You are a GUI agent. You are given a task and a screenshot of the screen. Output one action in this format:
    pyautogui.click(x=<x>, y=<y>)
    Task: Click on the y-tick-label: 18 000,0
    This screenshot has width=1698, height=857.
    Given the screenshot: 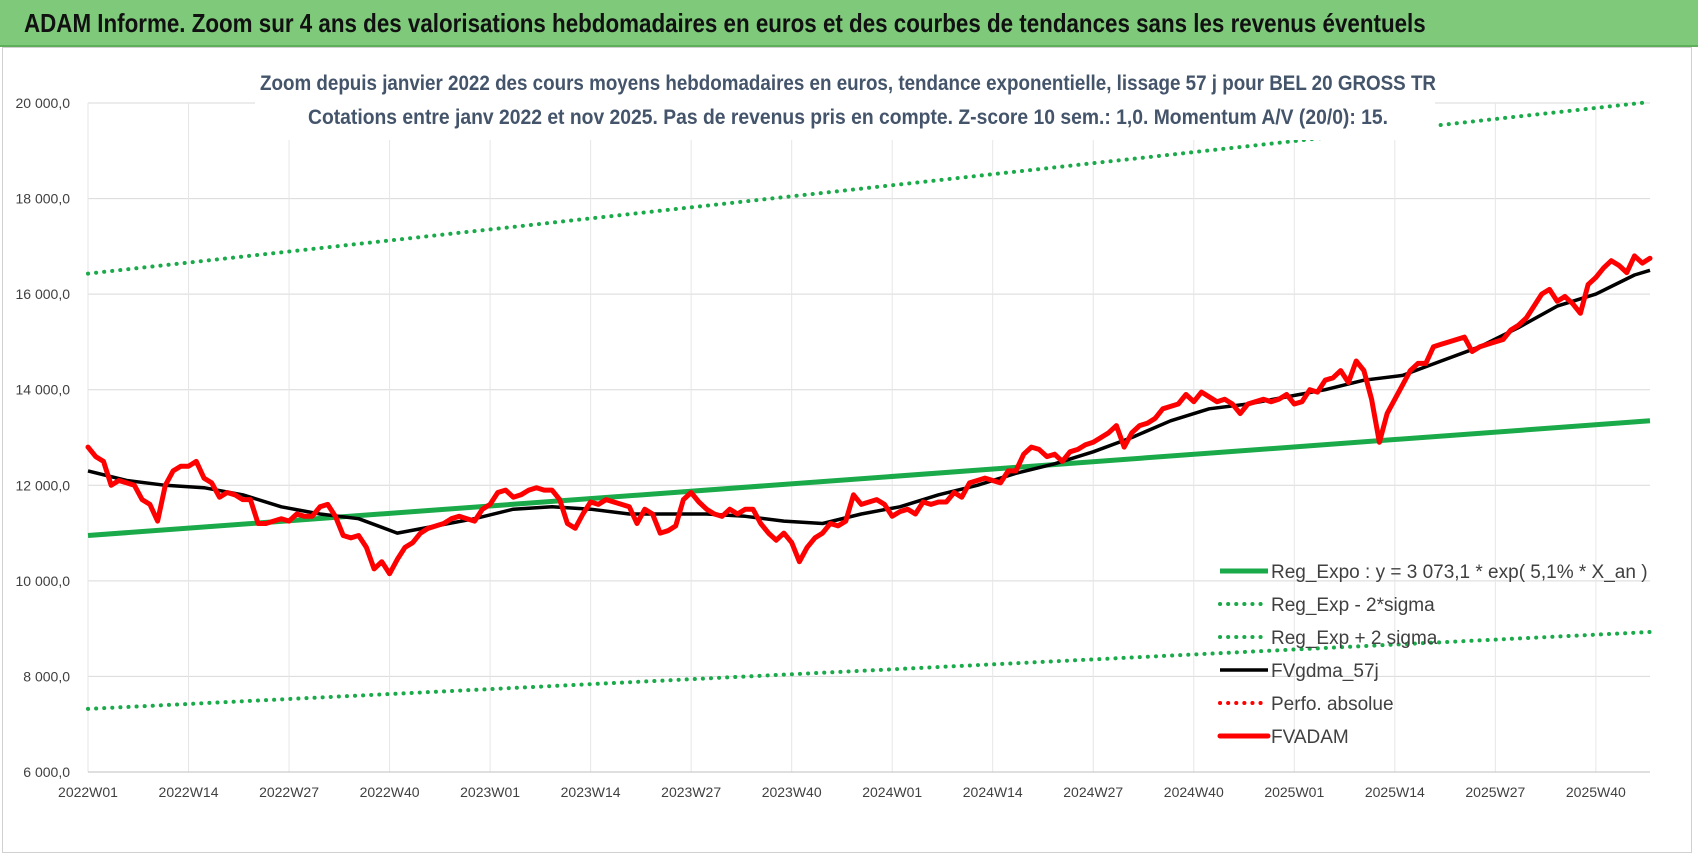 What is the action you would take?
    pyautogui.click(x=43, y=199)
    